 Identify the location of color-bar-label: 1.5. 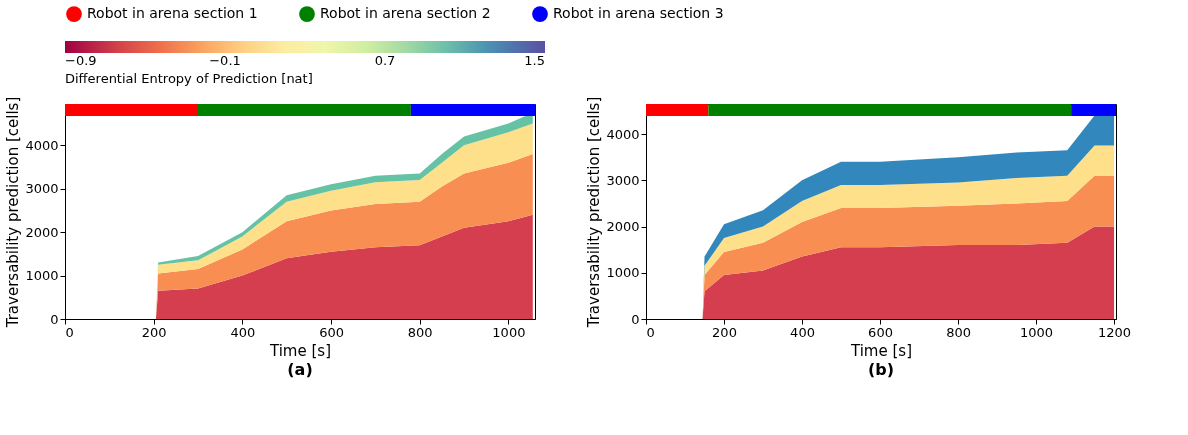
(534, 60).